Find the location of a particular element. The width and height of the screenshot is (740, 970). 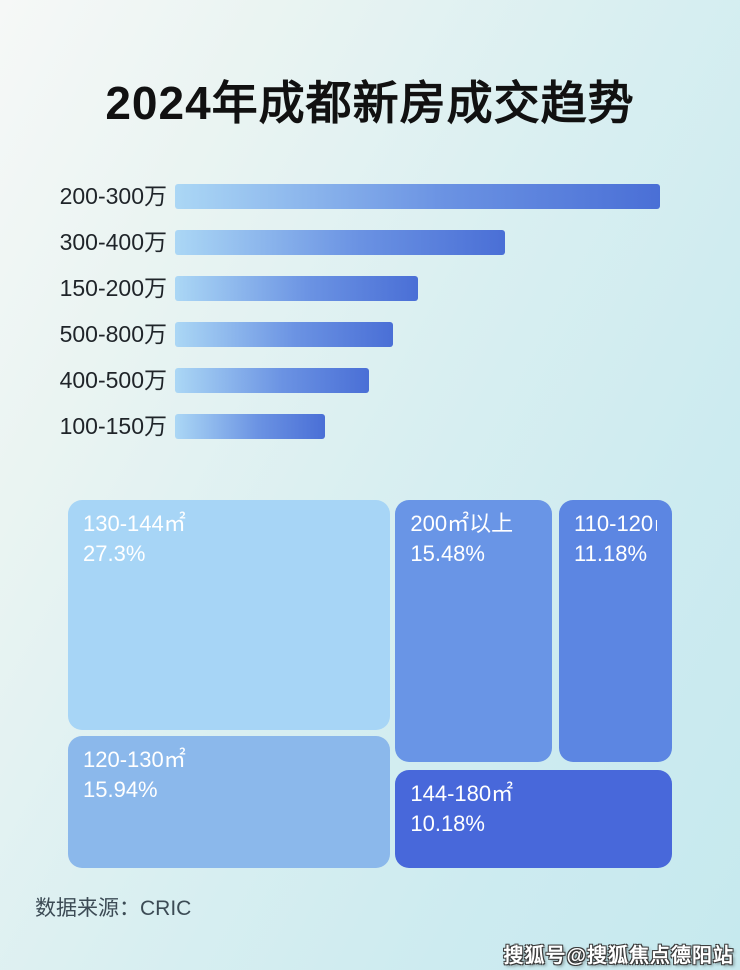

treemap-block: 200㎡以上 15.48% is located at coordinates (474, 631).